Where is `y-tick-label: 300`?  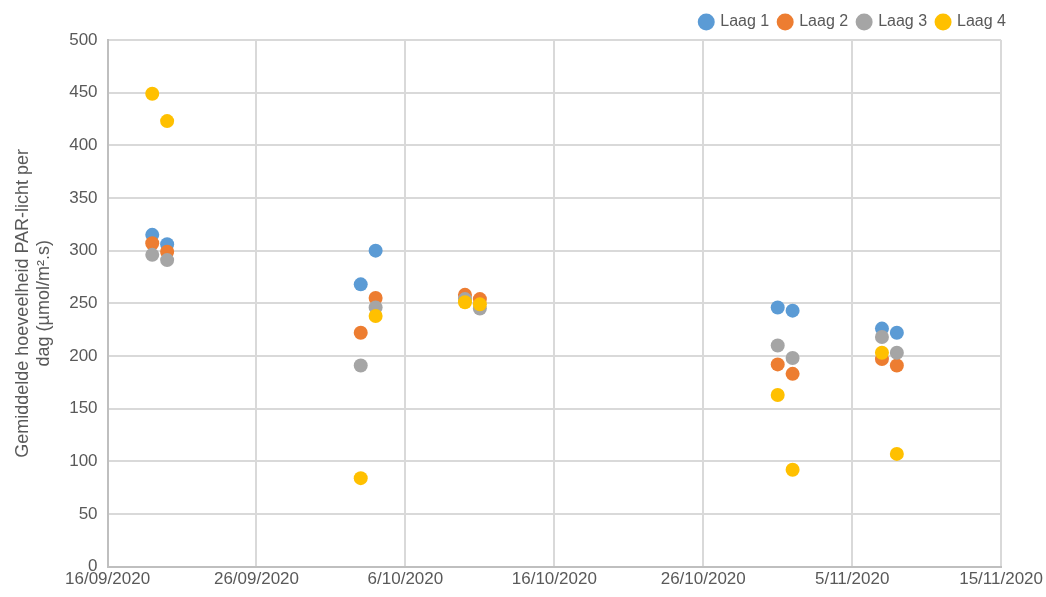 y-tick-label: 300 is located at coordinates (83, 250).